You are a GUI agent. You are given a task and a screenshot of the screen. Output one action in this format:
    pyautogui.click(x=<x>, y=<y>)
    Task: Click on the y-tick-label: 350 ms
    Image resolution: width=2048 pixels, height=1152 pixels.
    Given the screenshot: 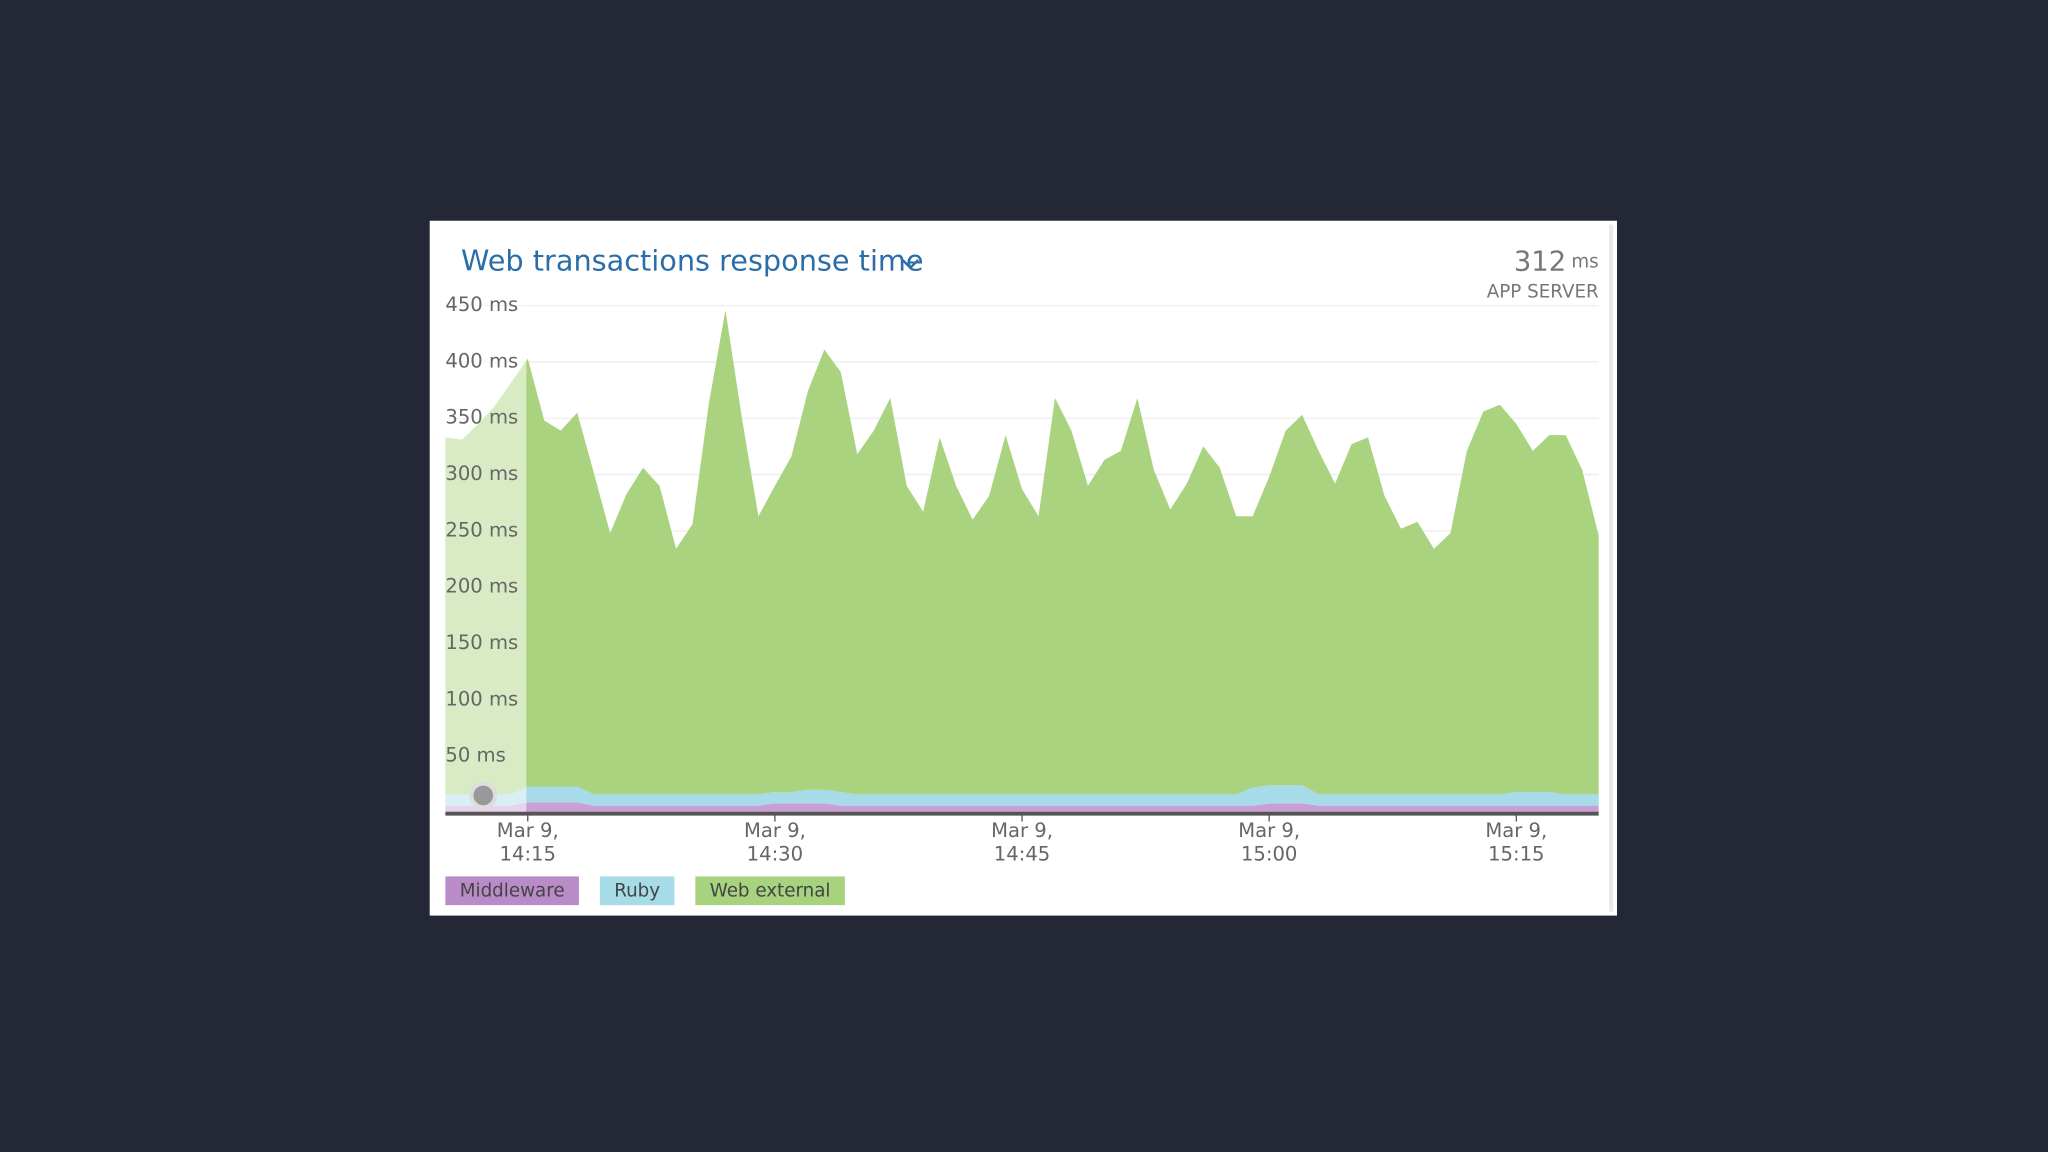 What is the action you would take?
    pyautogui.click(x=481, y=417)
    